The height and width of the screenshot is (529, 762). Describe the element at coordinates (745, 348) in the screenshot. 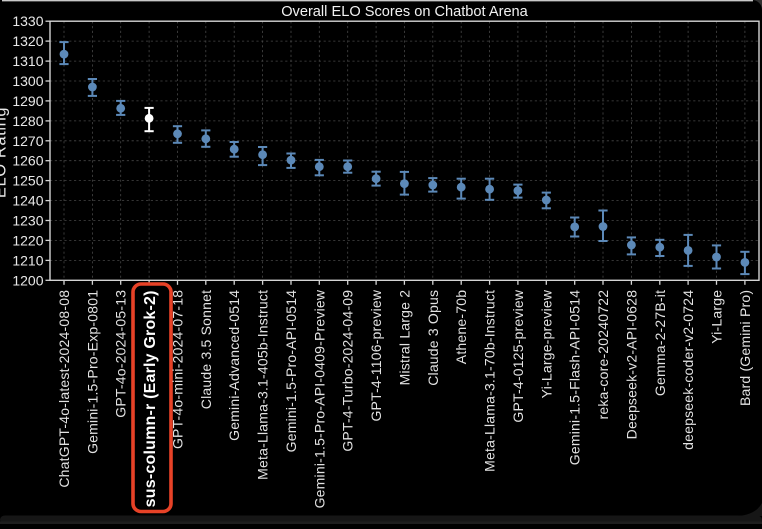

I see `svg-text: Bard (Gemini Pro)` at that location.